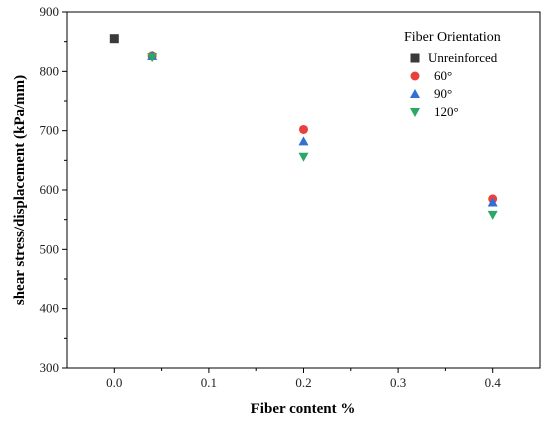 Image resolution: width=550 pixels, height=421 pixels. Describe the element at coordinates (452, 37) in the screenshot. I see `legend-title: Fiber Orientation` at that location.